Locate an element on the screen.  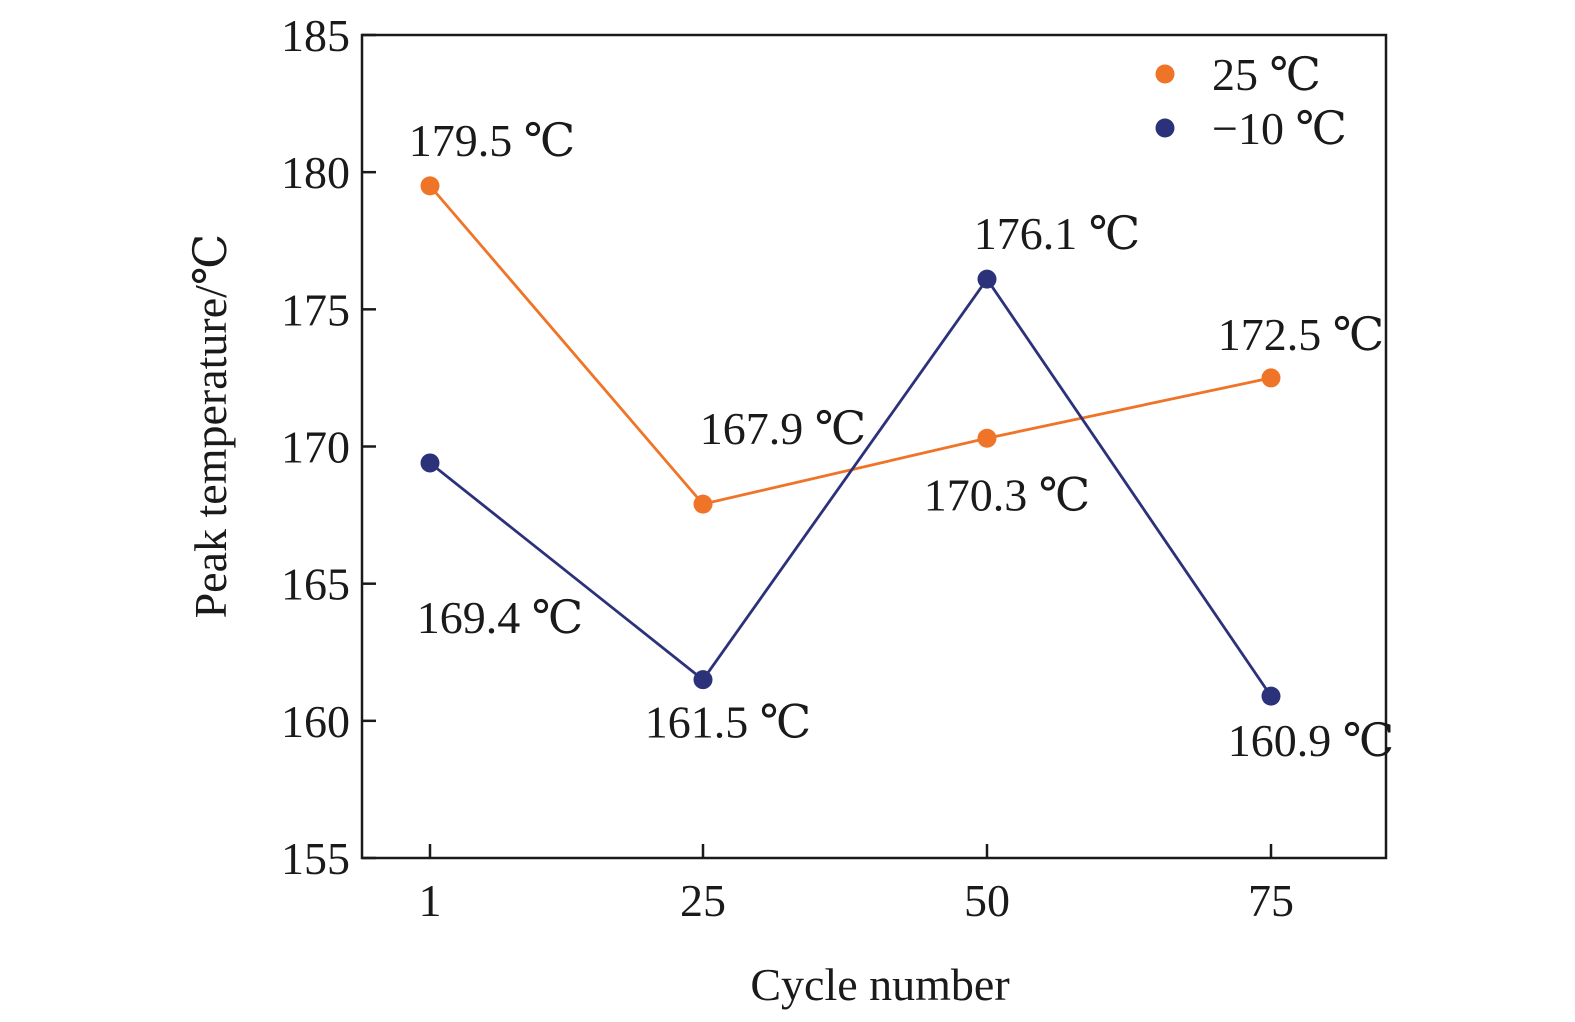
y-tick-label: 165 is located at coordinates (315, 584).